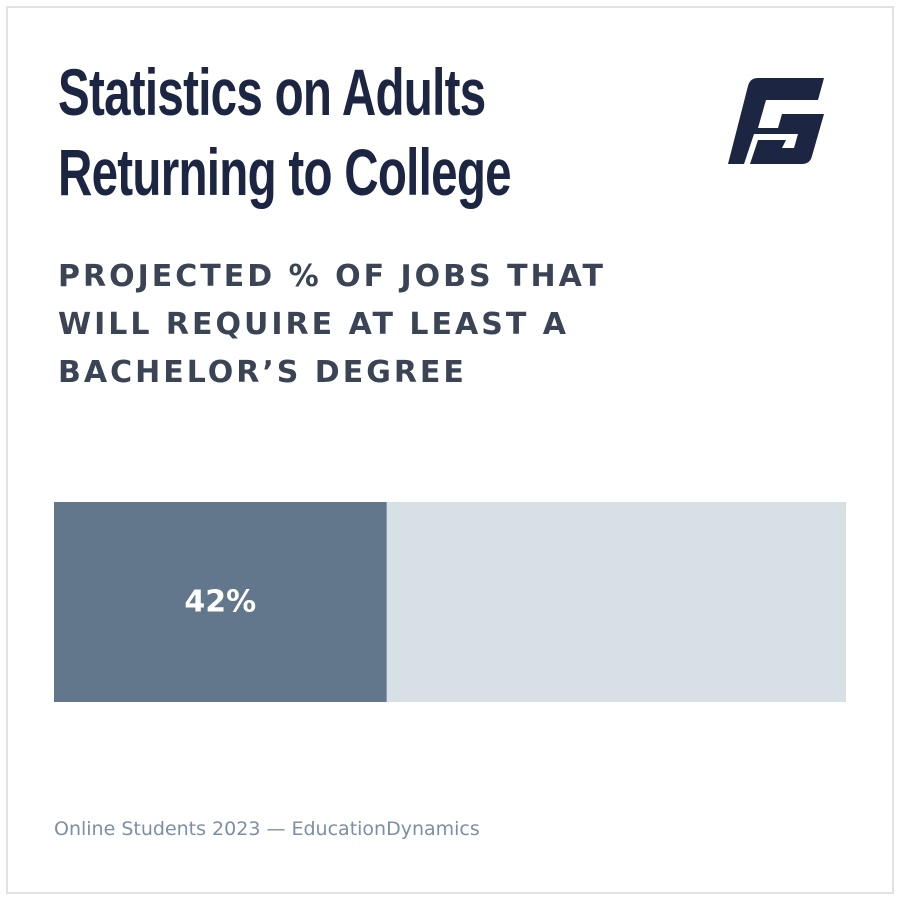 This screenshot has height=900, width=900. I want to click on value-label: 42%, so click(220, 602).